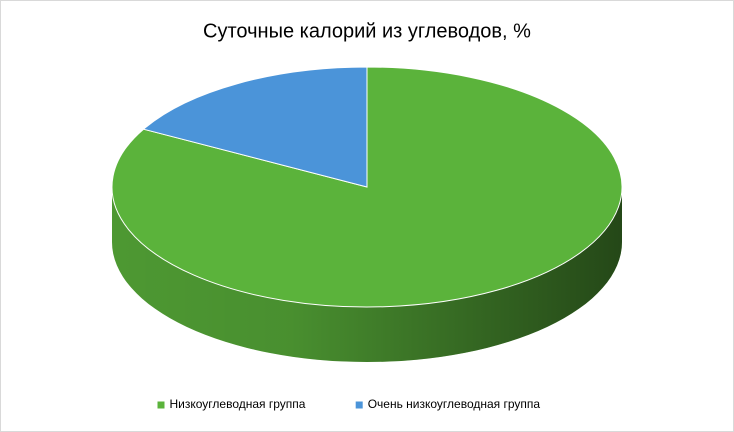 The height and width of the screenshot is (432, 734). Describe the element at coordinates (454, 404) in the screenshot. I see `legend-label: Очень низкоуглеводная группа` at that location.